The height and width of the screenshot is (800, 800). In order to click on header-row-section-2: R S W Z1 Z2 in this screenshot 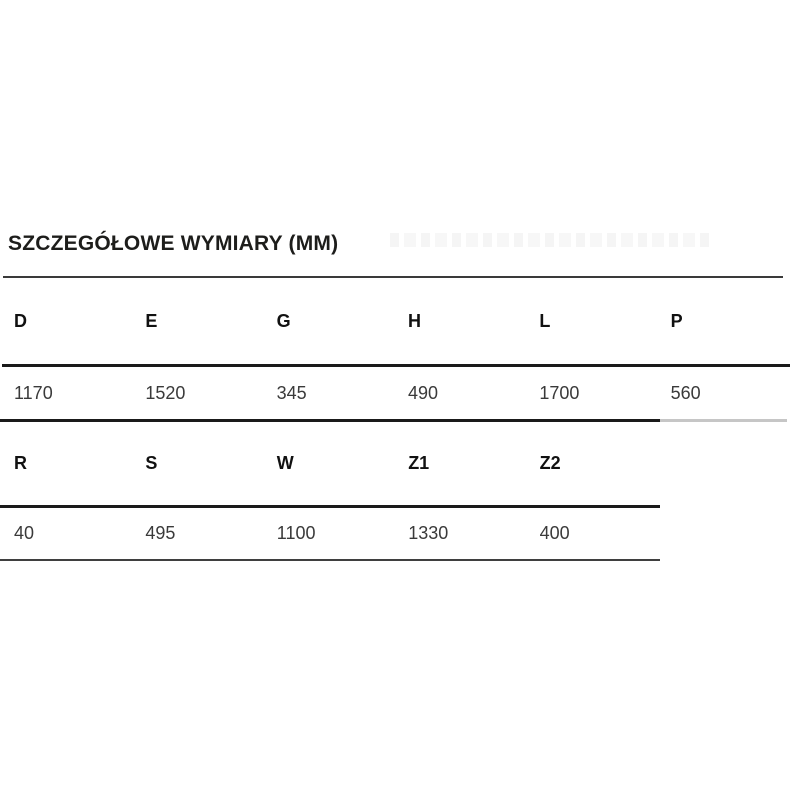, I will do `click(328, 463)`.